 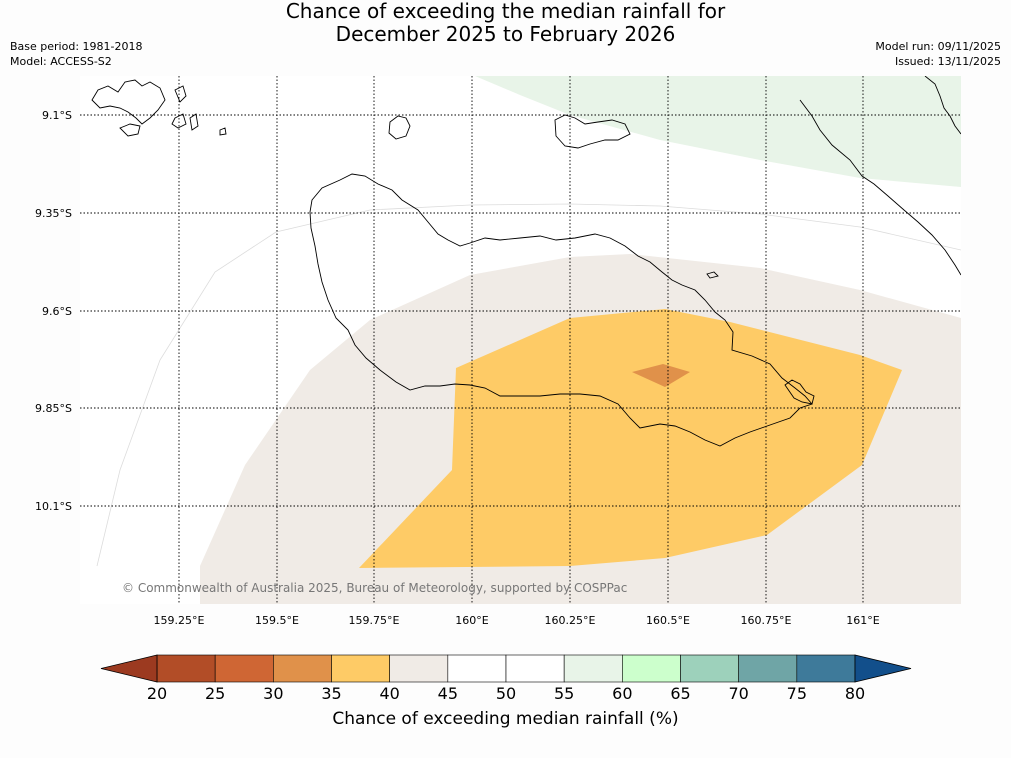 I want to click on lat-label: 9.35°S, so click(x=53, y=213).